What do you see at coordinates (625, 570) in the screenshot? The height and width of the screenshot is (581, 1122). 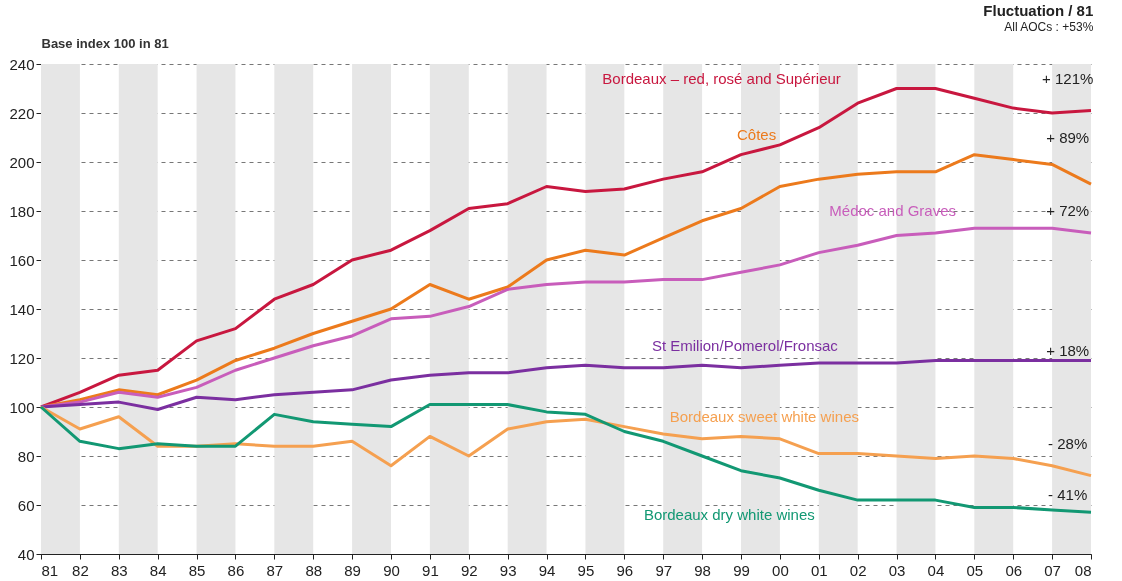 I see `x-tick-label: 96` at bounding box center [625, 570].